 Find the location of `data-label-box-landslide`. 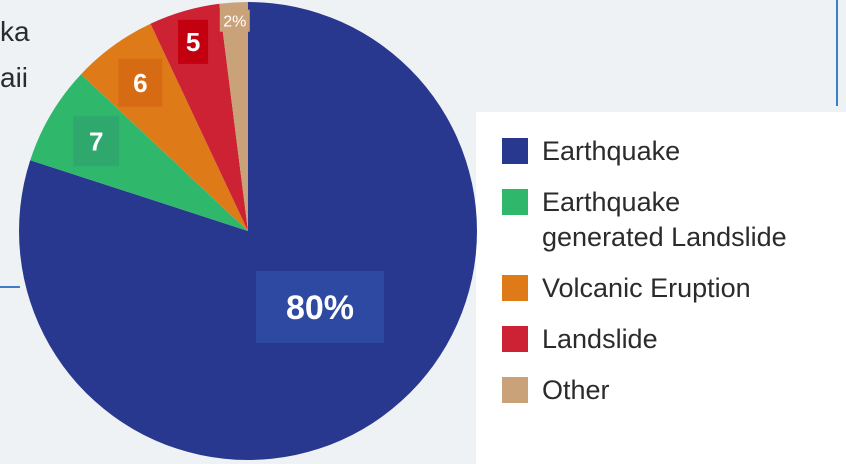

data-label-box-landslide is located at coordinates (193, 41).